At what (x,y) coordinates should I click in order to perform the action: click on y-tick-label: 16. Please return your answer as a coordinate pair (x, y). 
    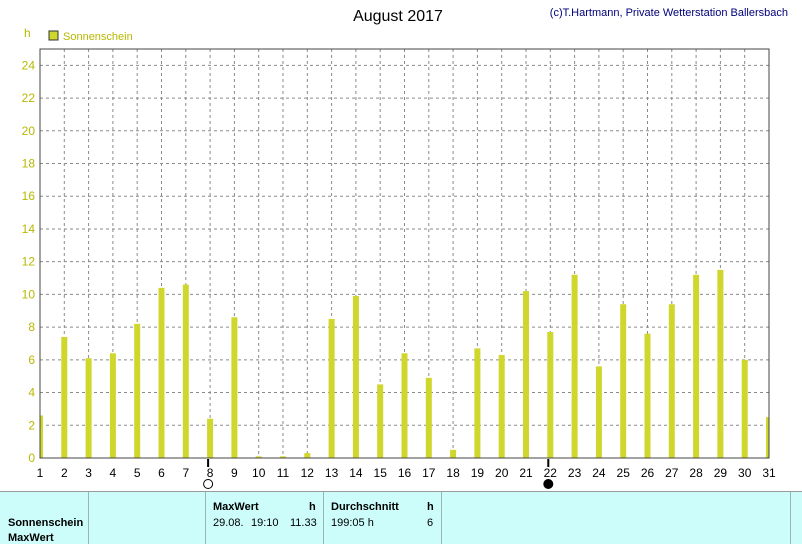
    Looking at the image, I should click on (29, 196).